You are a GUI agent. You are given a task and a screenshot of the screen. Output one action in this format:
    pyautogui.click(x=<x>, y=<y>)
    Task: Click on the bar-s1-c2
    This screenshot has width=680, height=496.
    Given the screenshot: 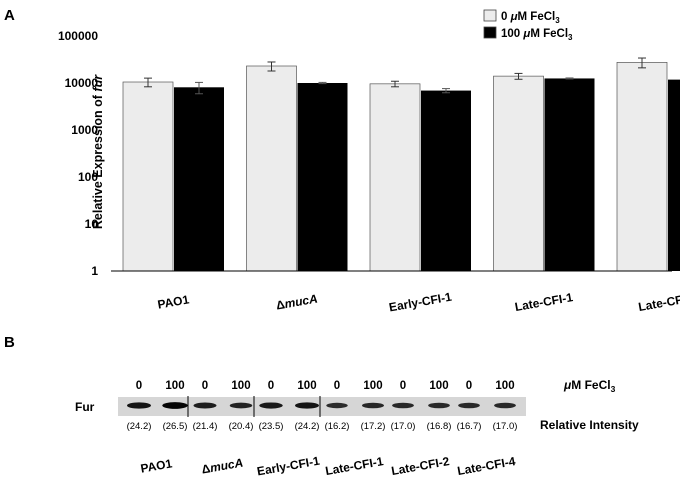 What is the action you would take?
    pyautogui.click(x=446, y=180)
    